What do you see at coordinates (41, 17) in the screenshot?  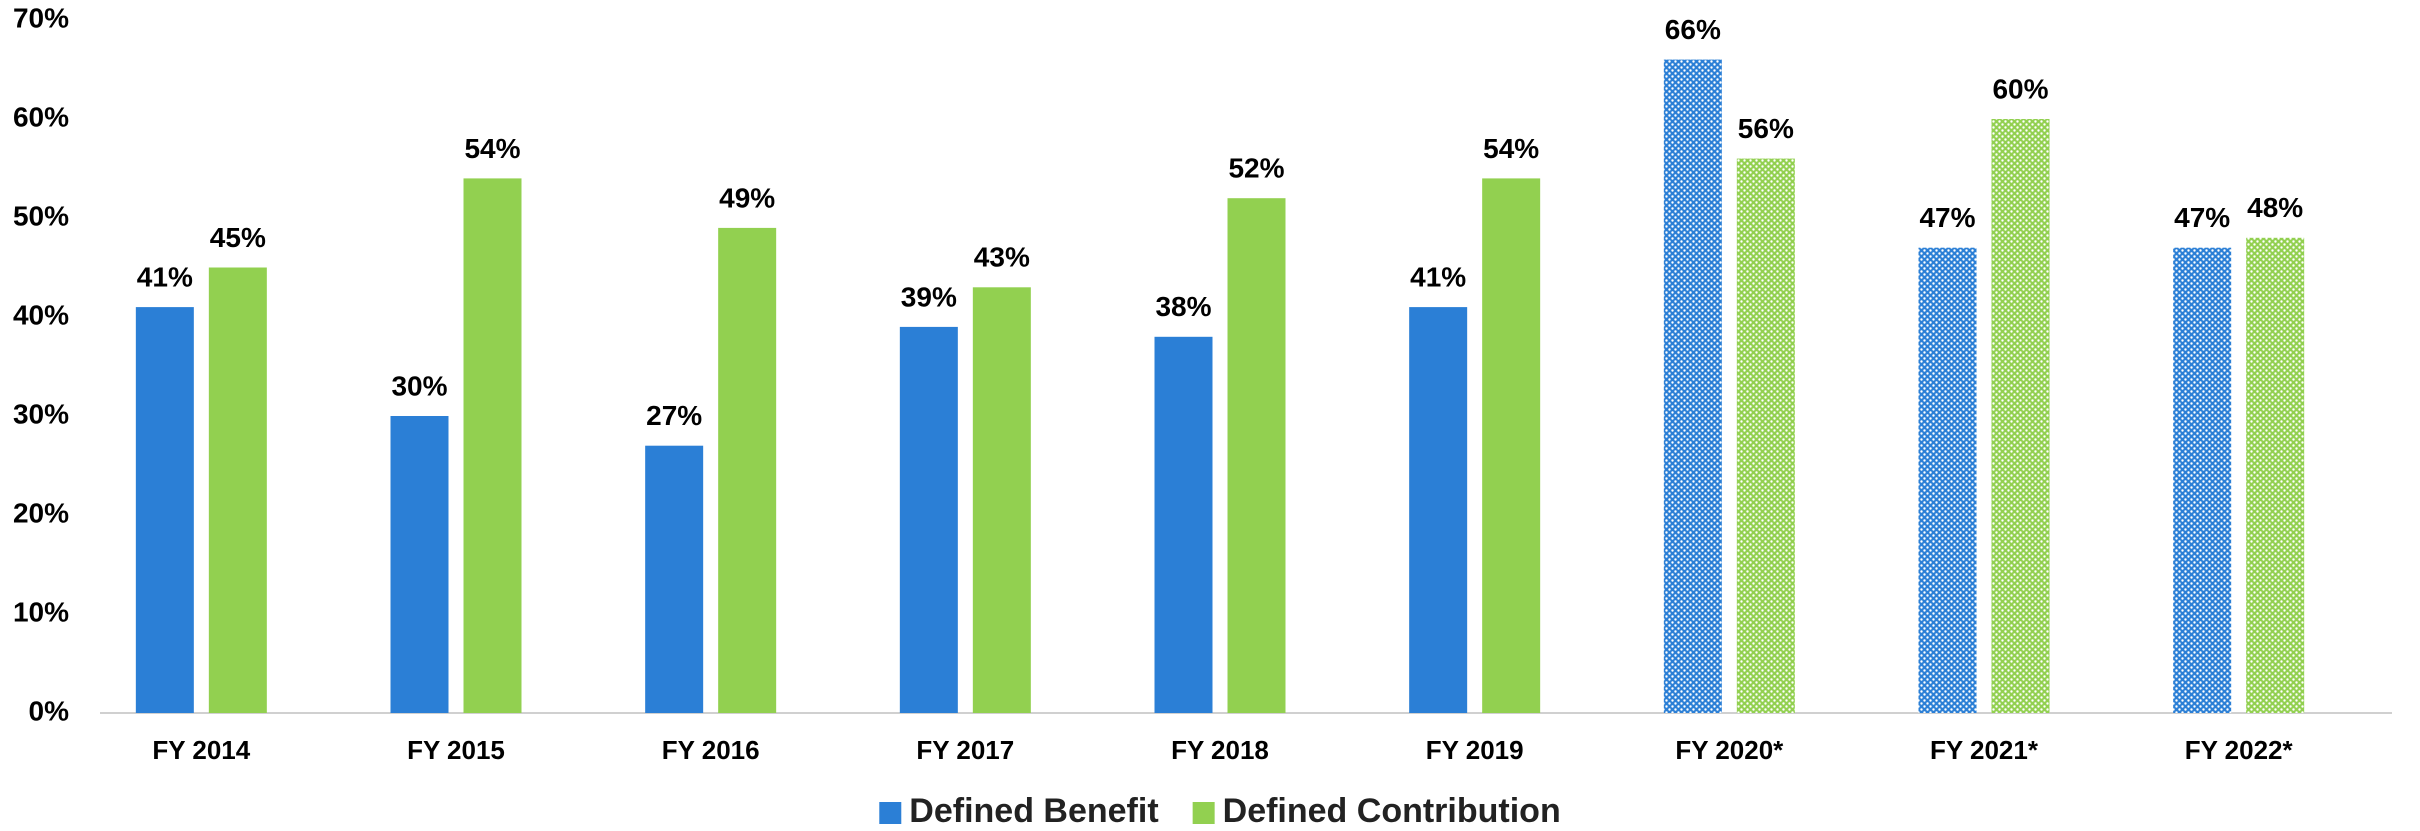 I see `y-tick-label: 70%` at bounding box center [41, 17].